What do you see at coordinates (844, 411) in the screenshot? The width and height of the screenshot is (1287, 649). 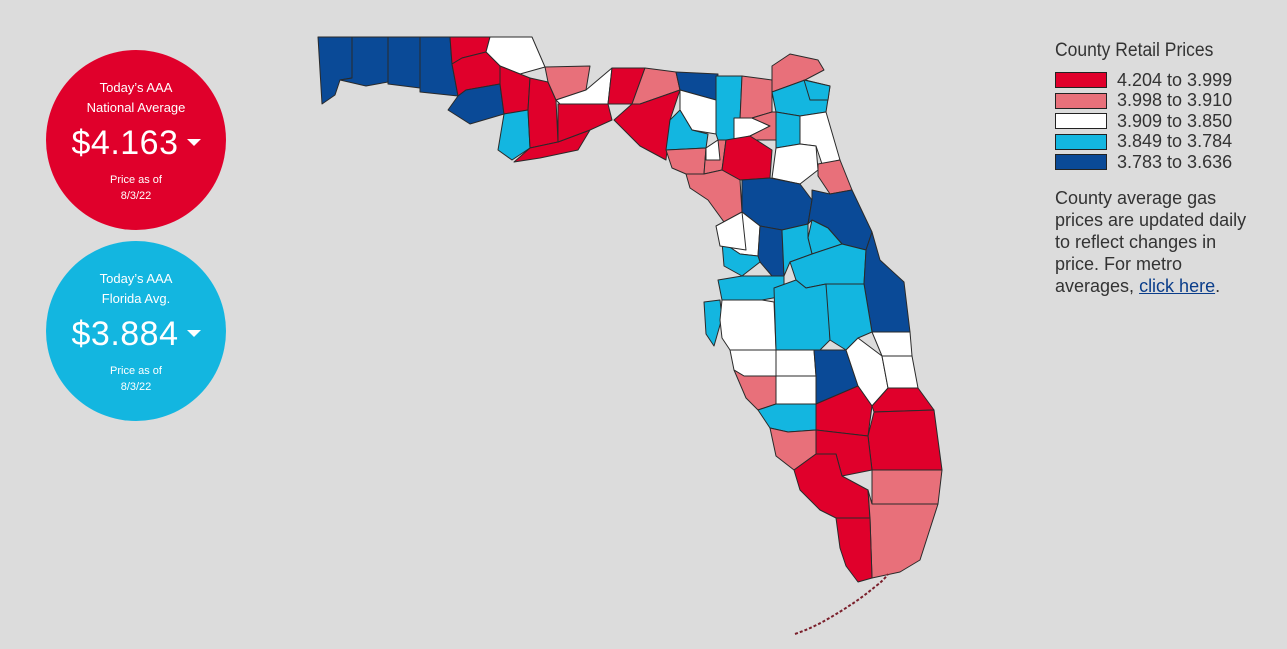 I see `county-glades` at bounding box center [844, 411].